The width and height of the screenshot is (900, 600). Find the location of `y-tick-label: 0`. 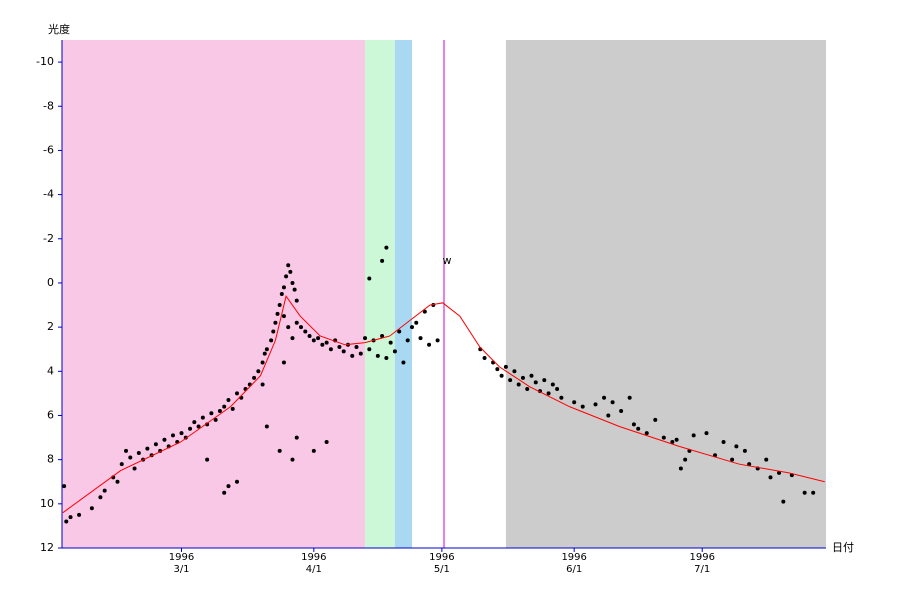

y-tick-label: 0 is located at coordinates (50, 282).